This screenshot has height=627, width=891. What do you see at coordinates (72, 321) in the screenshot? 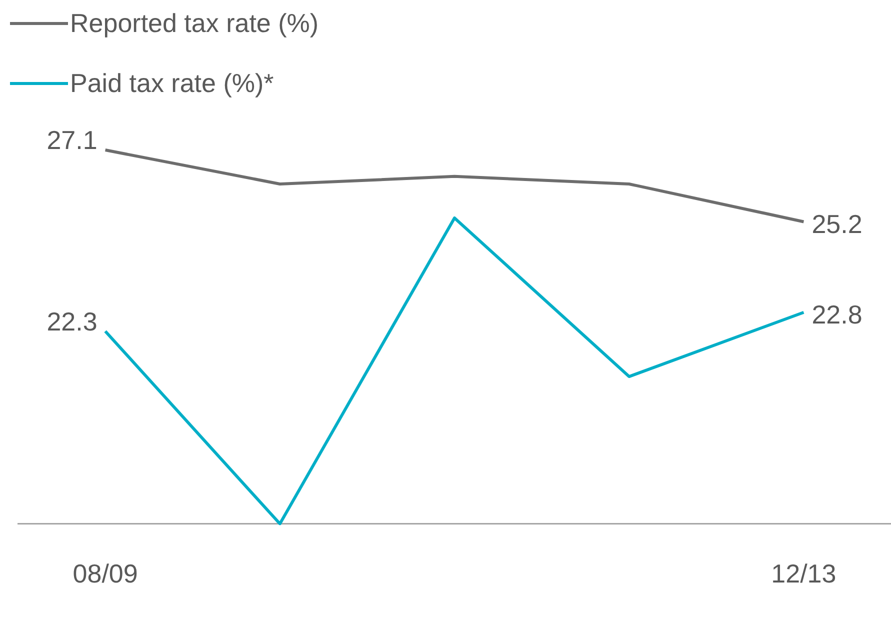
I see `data-label: 22.3` at bounding box center [72, 321].